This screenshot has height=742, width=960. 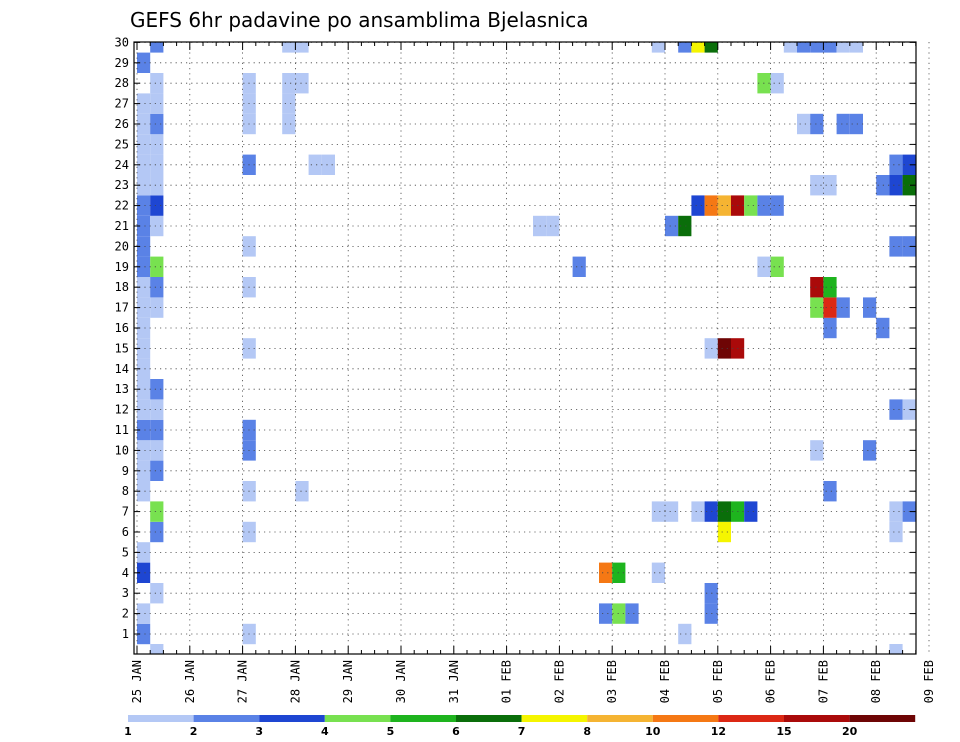 What do you see at coordinates (665, 681) in the screenshot?
I see `x-tick-label: 04 FEB` at bounding box center [665, 681].